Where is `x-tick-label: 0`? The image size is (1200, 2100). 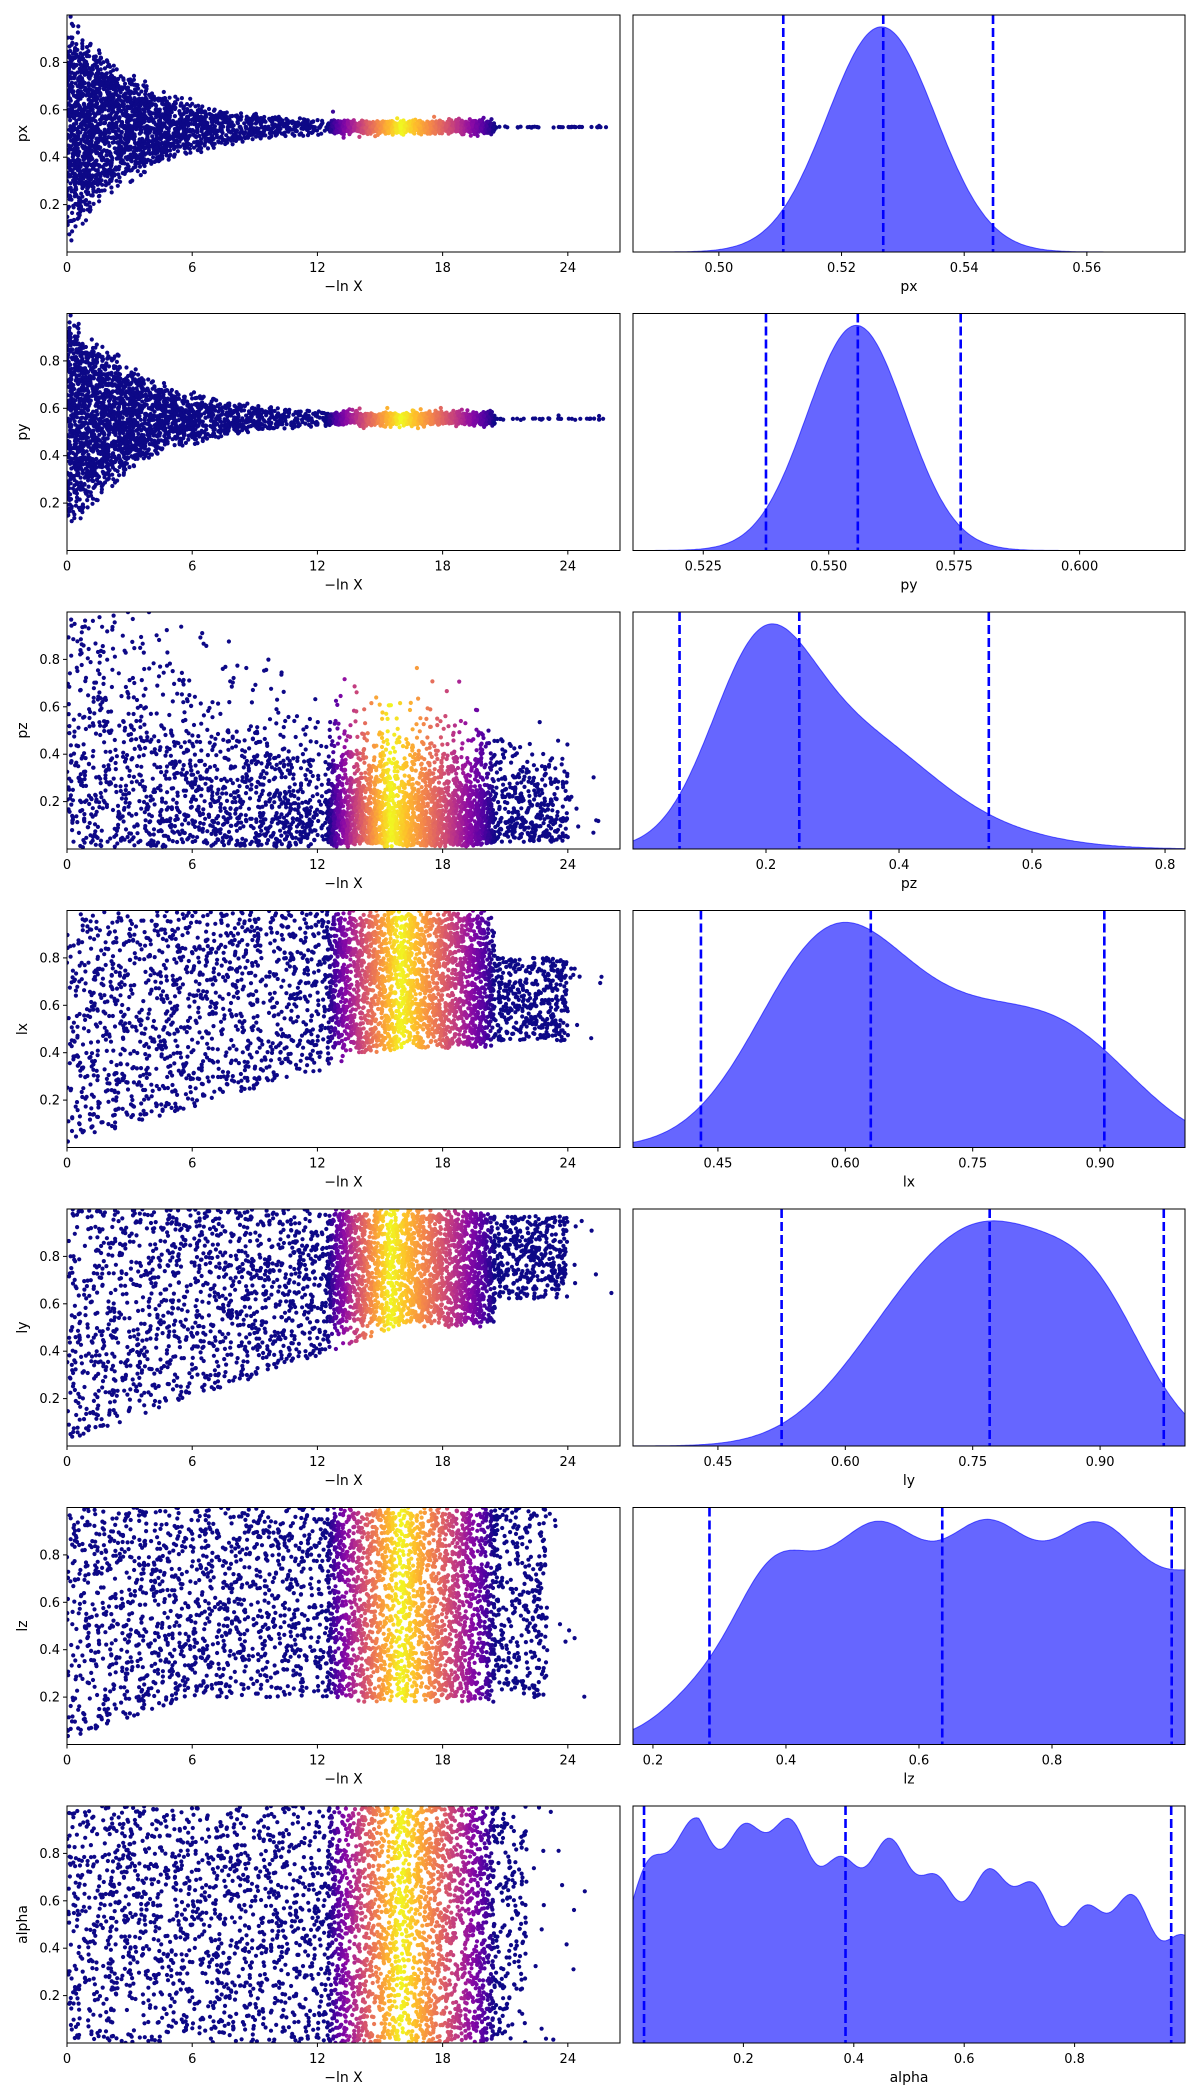 x-tick-label: 0 is located at coordinates (67, 268).